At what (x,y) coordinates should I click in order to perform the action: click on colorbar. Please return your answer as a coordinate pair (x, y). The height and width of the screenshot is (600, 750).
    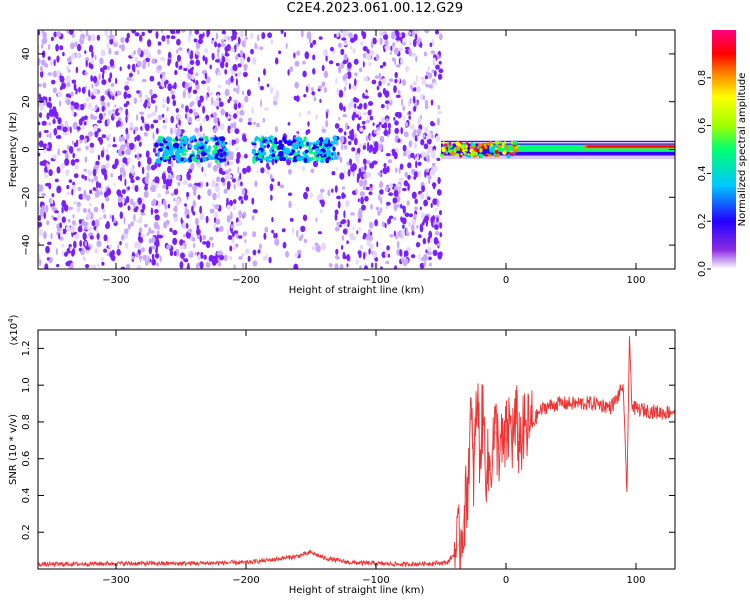
    Looking at the image, I should click on (724, 149).